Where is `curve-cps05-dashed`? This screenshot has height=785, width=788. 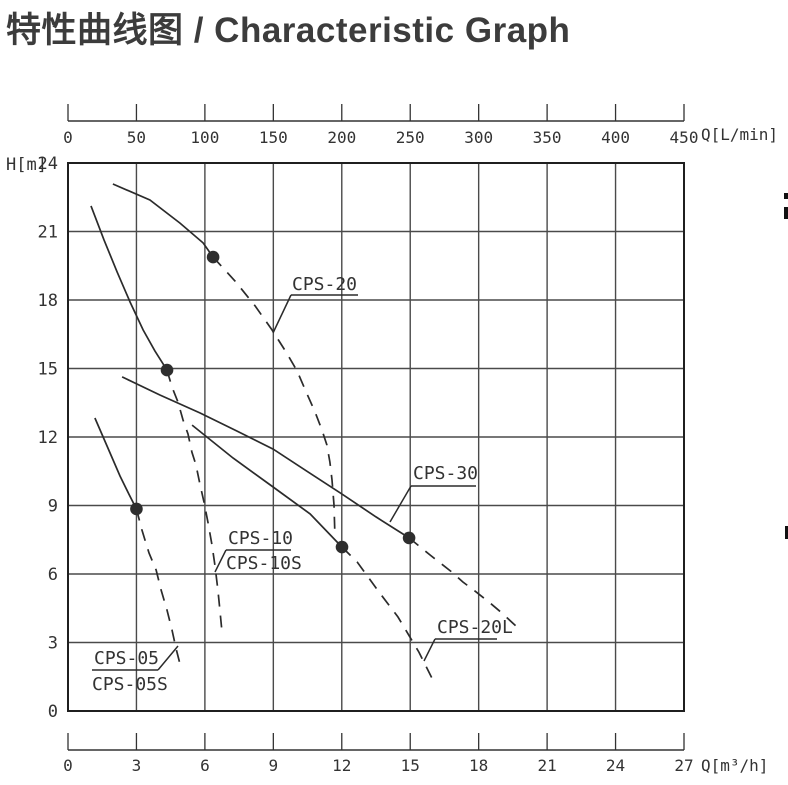
curve-cps05-dashed is located at coordinates (158, 586).